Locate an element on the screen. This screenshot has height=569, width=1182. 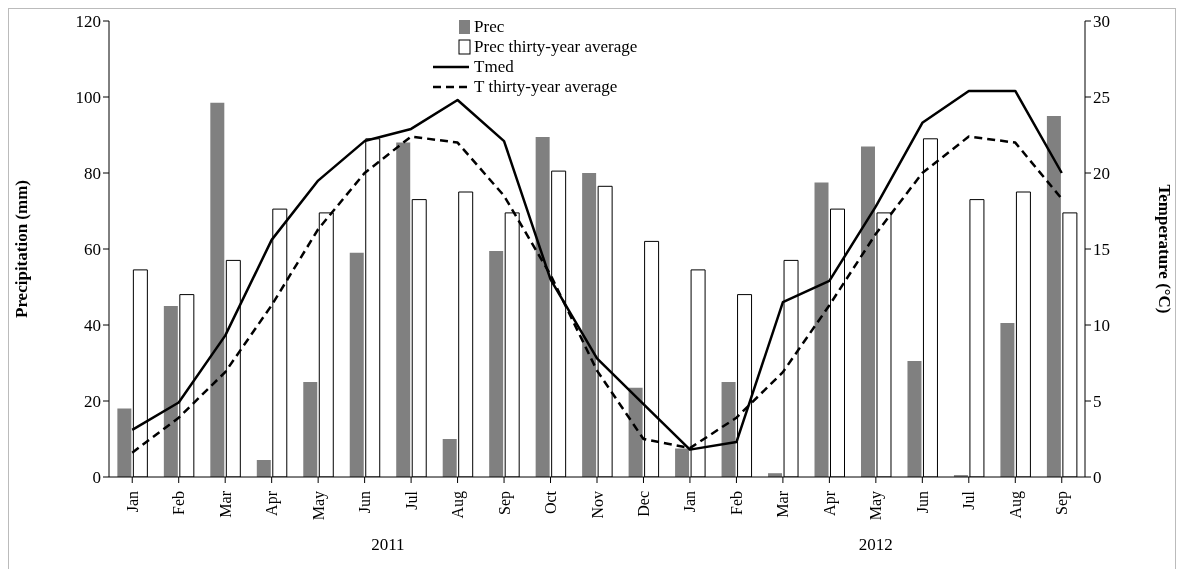
y2-tick-label: 20 is located at coordinates (1101, 174).